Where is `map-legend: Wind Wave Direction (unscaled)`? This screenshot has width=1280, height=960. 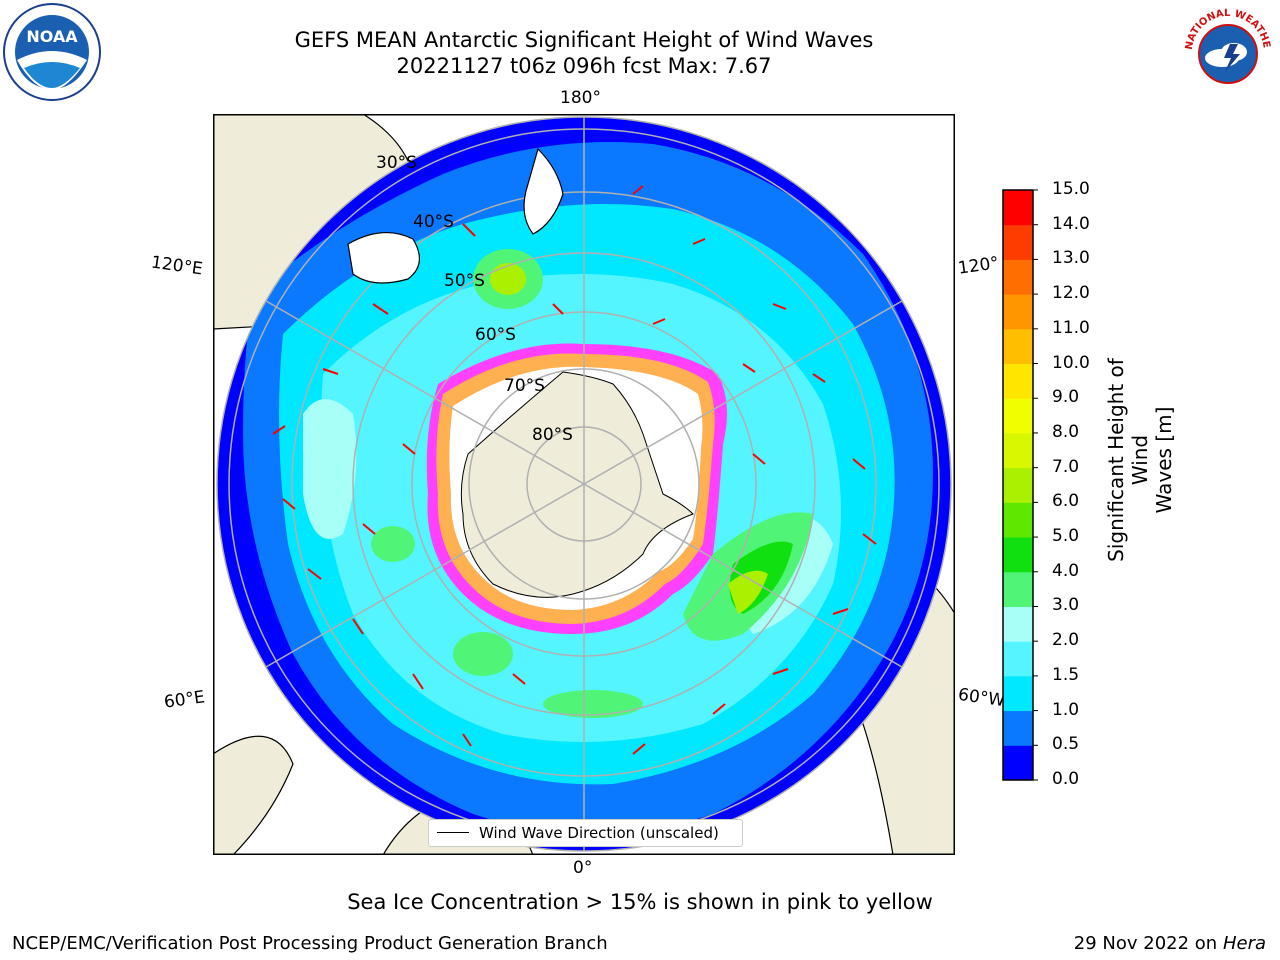 map-legend: Wind Wave Direction (unscaled) is located at coordinates (585, 833).